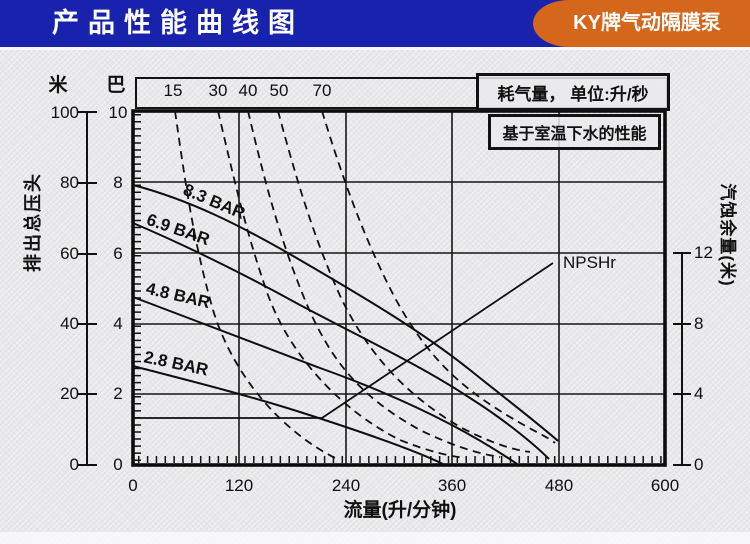 The width and height of the screenshot is (750, 544). What do you see at coordinates (118, 253) in the screenshot?
I see `bar-tick-6: 6` at bounding box center [118, 253].